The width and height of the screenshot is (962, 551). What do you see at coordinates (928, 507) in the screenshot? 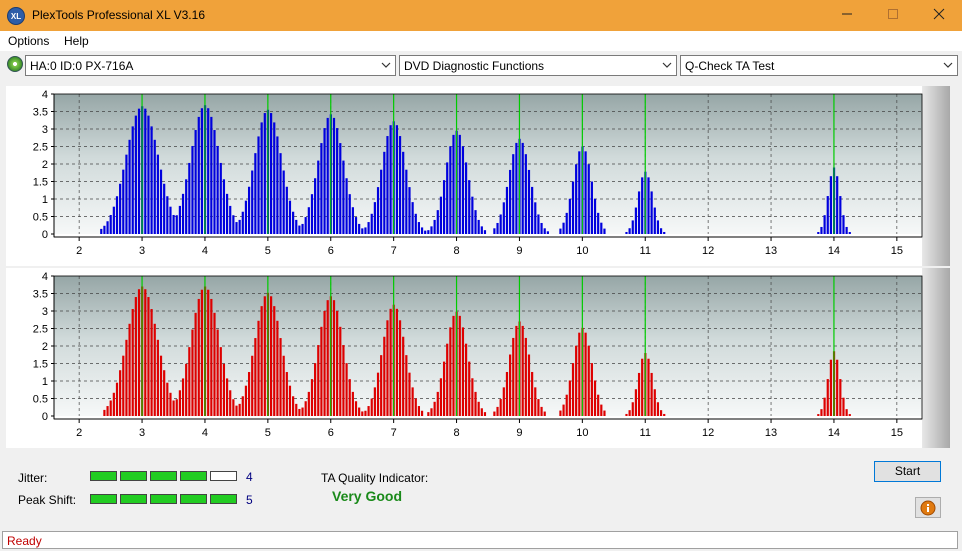
I see `info-button` at bounding box center [928, 507].